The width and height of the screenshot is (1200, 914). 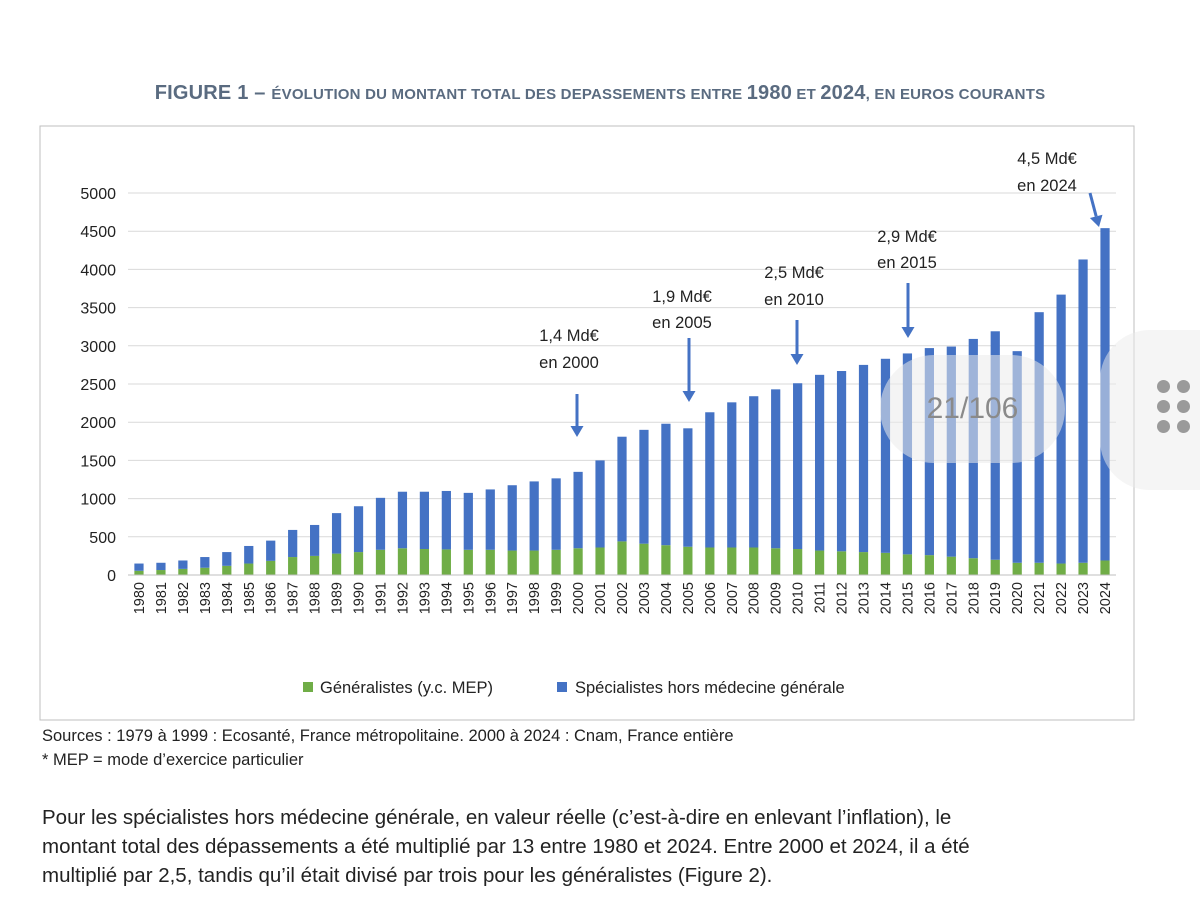 What do you see at coordinates (688, 487) in the screenshot?
I see `bar-specialistes-2005` at bounding box center [688, 487].